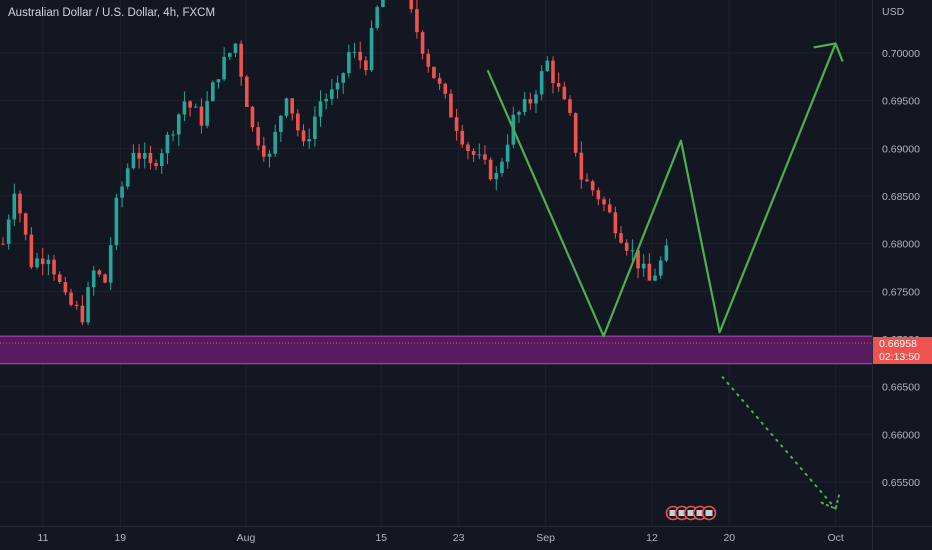  I want to click on support-zone-rect, so click(436, 350).